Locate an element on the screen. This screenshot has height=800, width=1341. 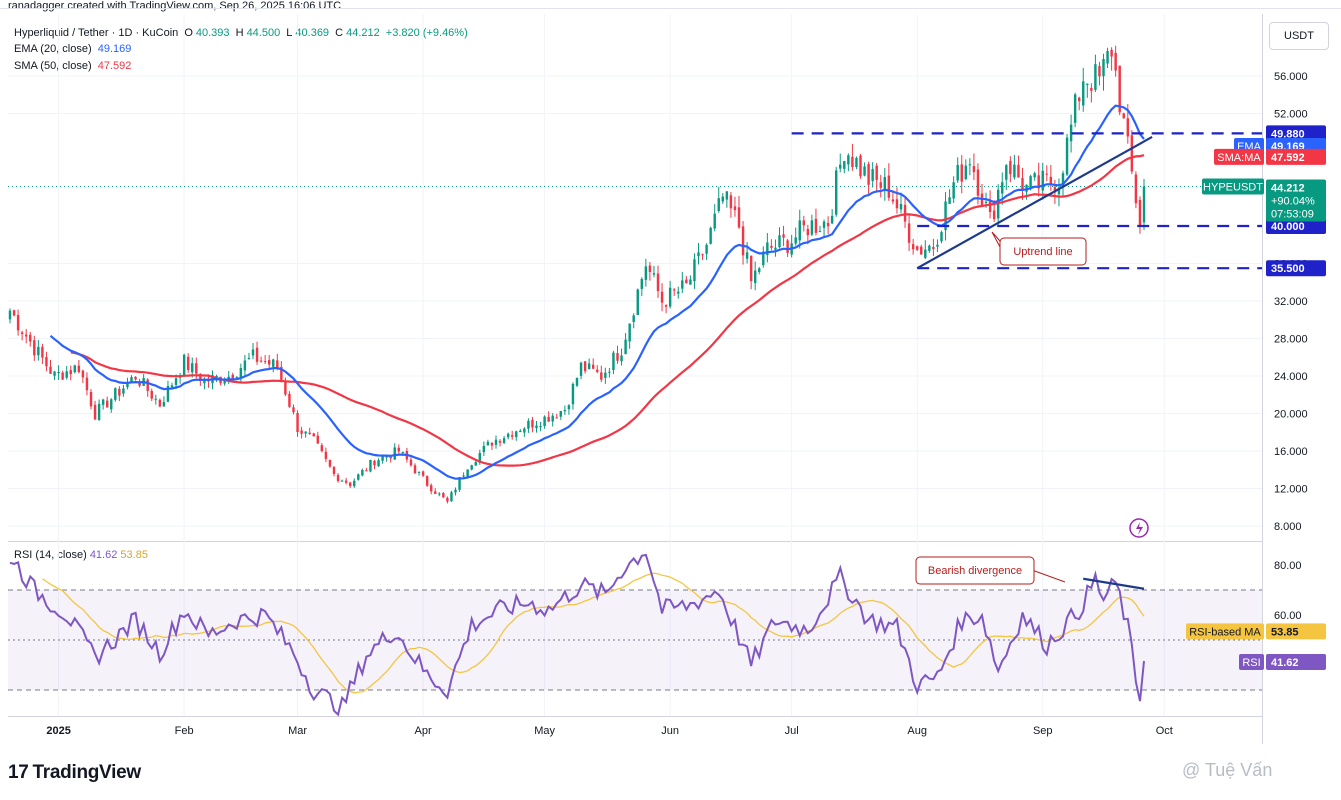
symbol-name: Hyperliquid / Tether · 1D · KuCoin is located at coordinates (96, 33).